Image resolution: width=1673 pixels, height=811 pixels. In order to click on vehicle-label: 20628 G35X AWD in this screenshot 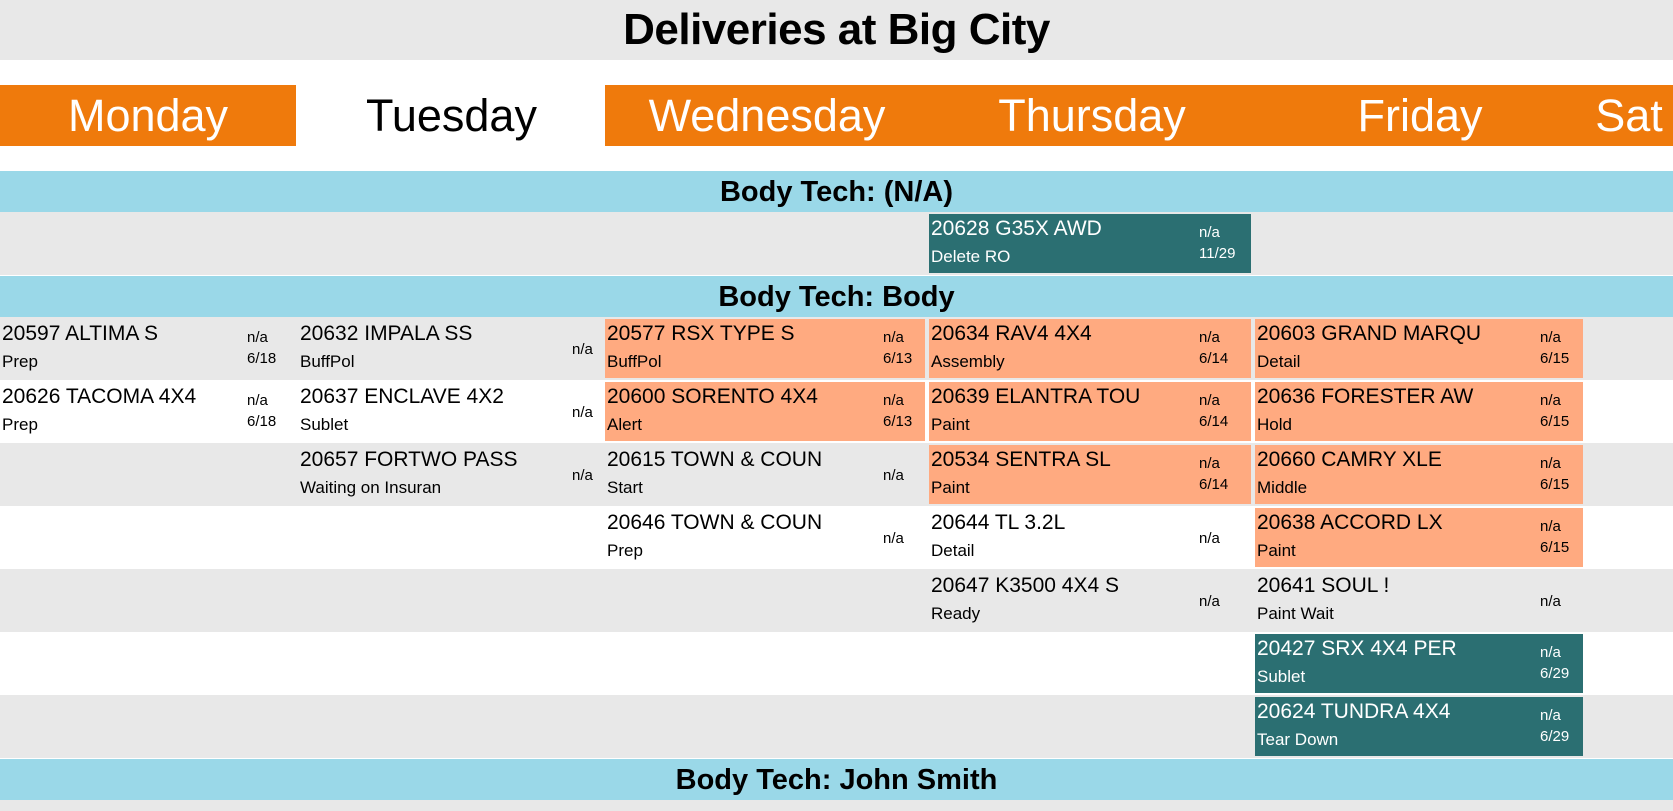, I will do `click(1016, 228)`.